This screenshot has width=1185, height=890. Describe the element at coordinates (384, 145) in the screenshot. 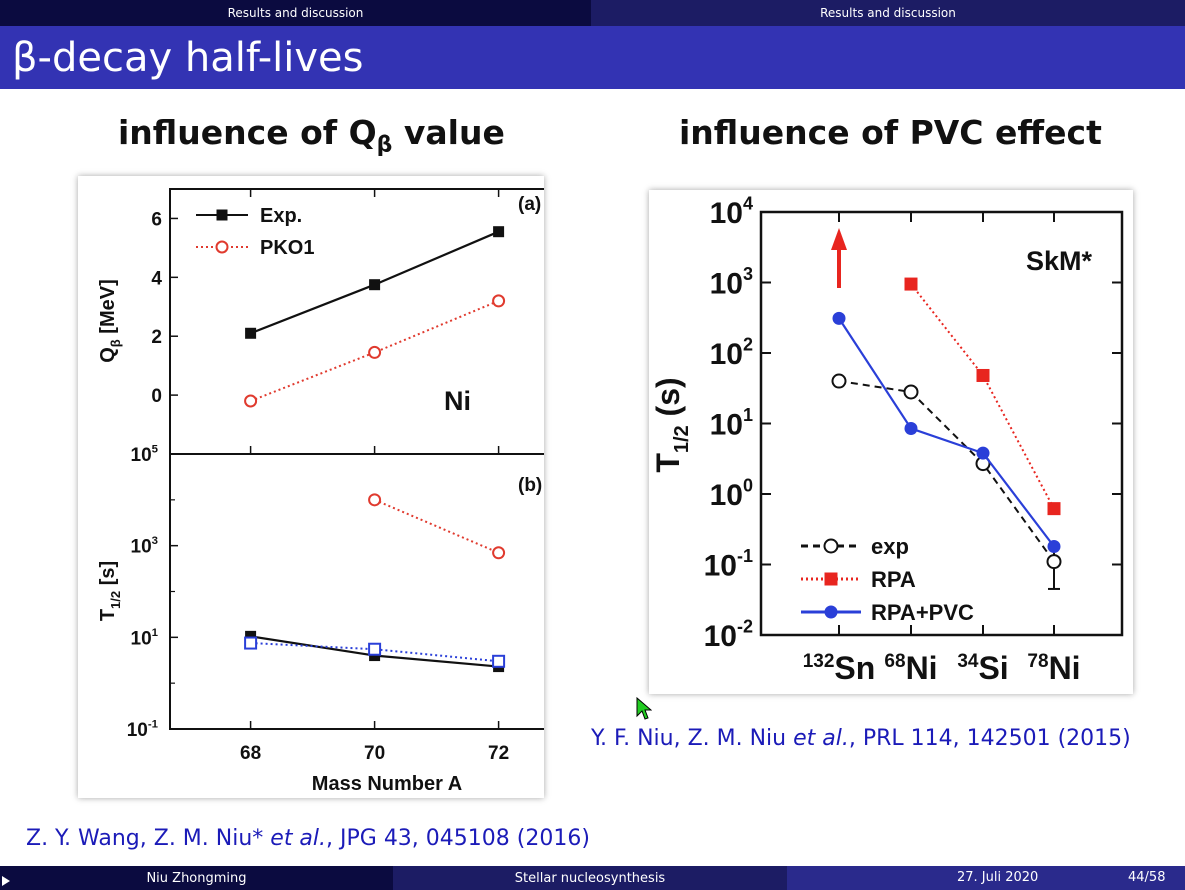

I see `left-subtitle-subscript: β` at that location.